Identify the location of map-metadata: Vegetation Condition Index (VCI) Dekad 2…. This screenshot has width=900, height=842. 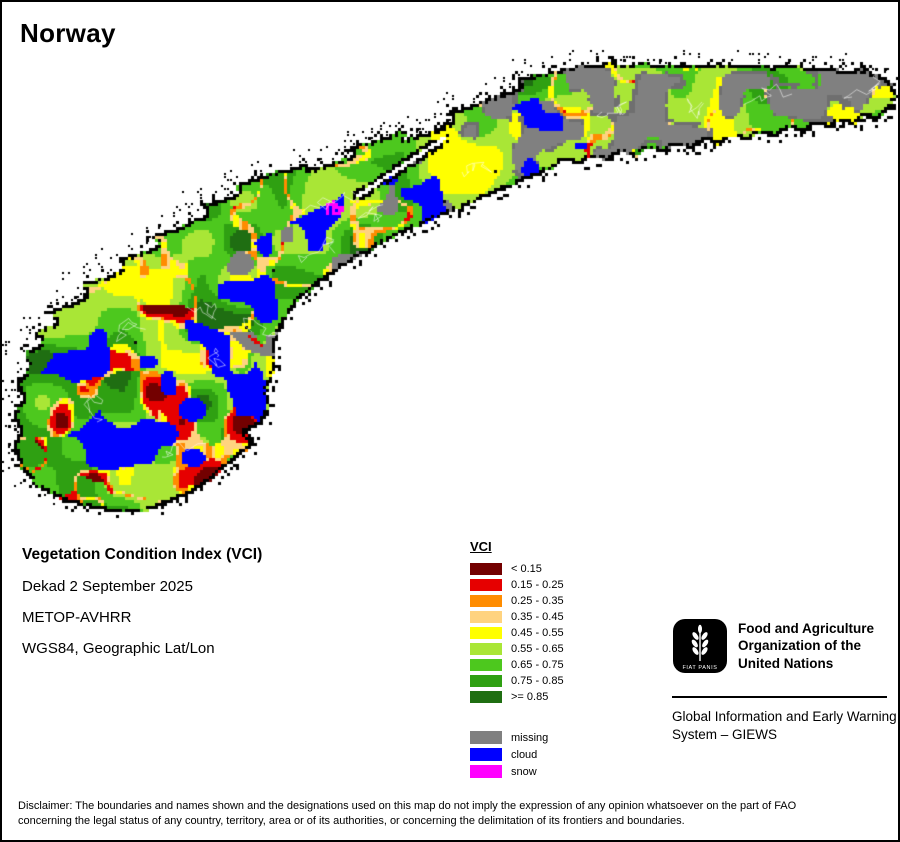
(142, 601).